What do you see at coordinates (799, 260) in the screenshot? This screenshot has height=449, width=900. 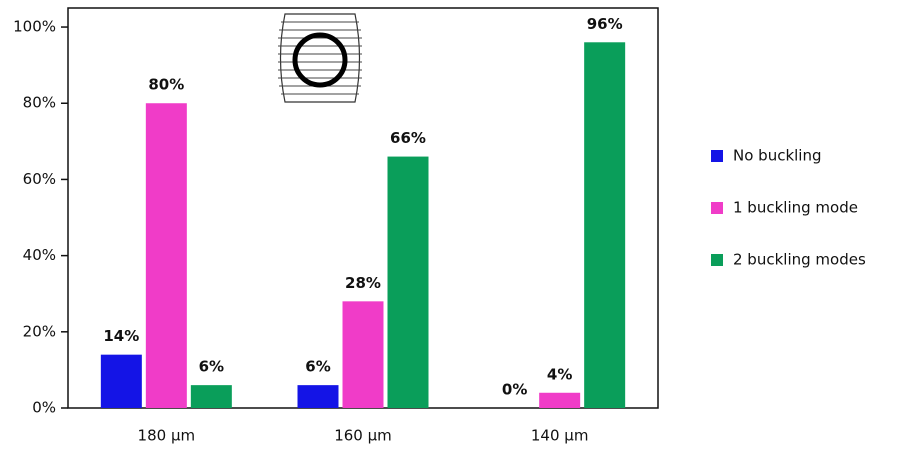 I see `legend-label: 2 buckling modes` at bounding box center [799, 260].